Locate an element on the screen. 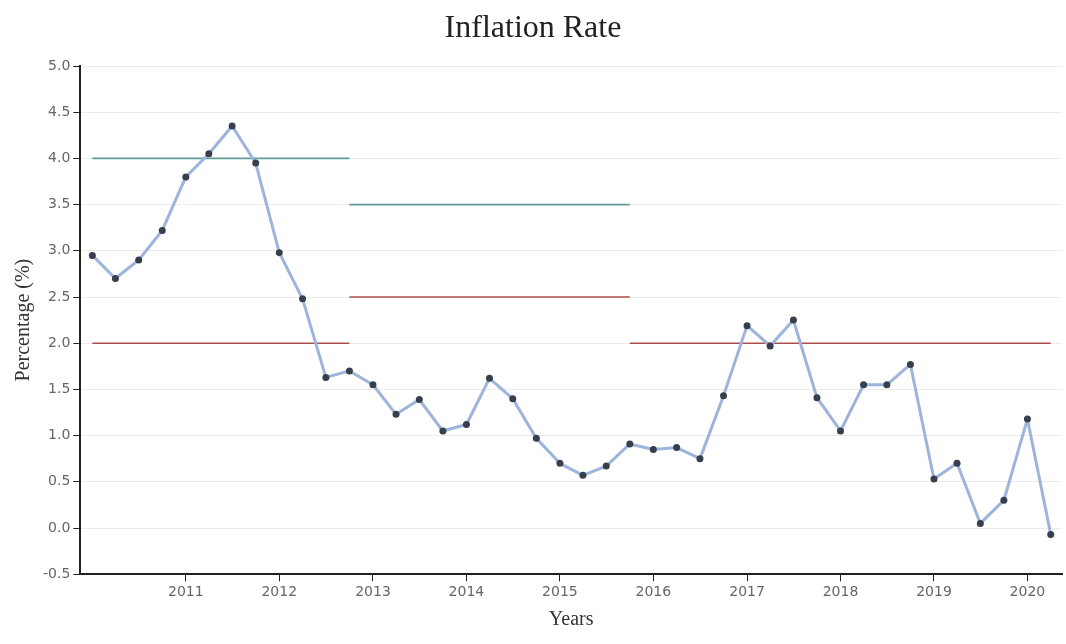 The width and height of the screenshot is (1066, 644). x-tick-label: 2017 is located at coordinates (747, 591).